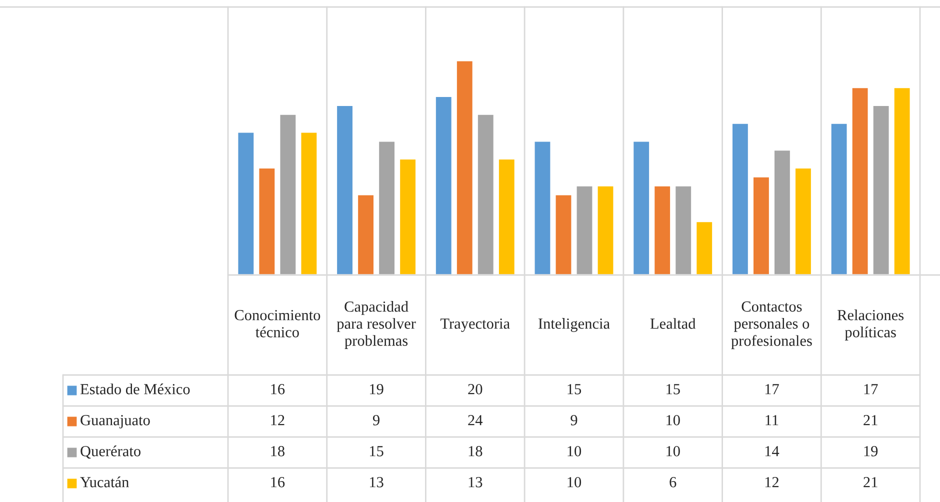 This screenshot has width=940, height=502. Describe the element at coordinates (870, 325) in the screenshot. I see `x-tick-label: Relaciones políticas` at that location.